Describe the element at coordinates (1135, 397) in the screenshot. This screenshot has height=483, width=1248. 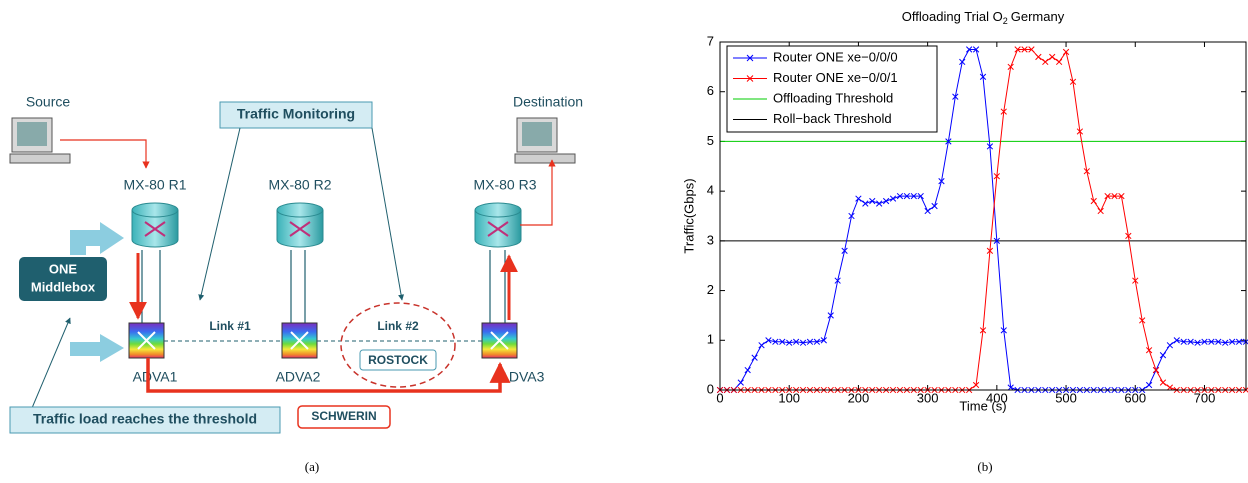
I see `x-tick-label: 600` at that location.